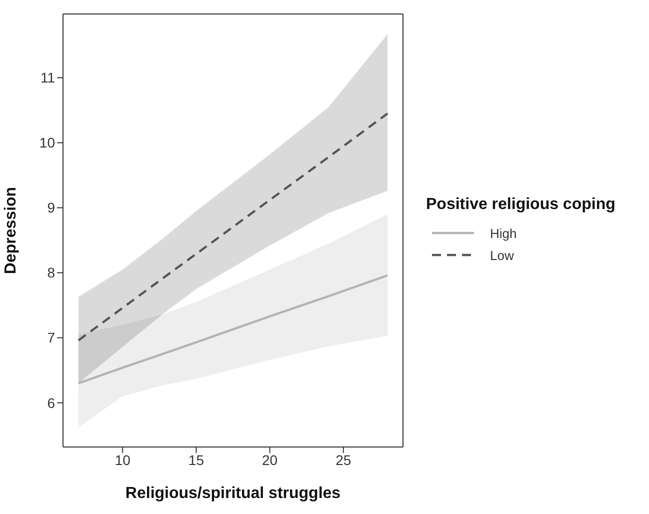 The width and height of the screenshot is (649, 514). Describe the element at coordinates (521, 205) in the screenshot. I see `legend-title: Positive religious coping` at that location.